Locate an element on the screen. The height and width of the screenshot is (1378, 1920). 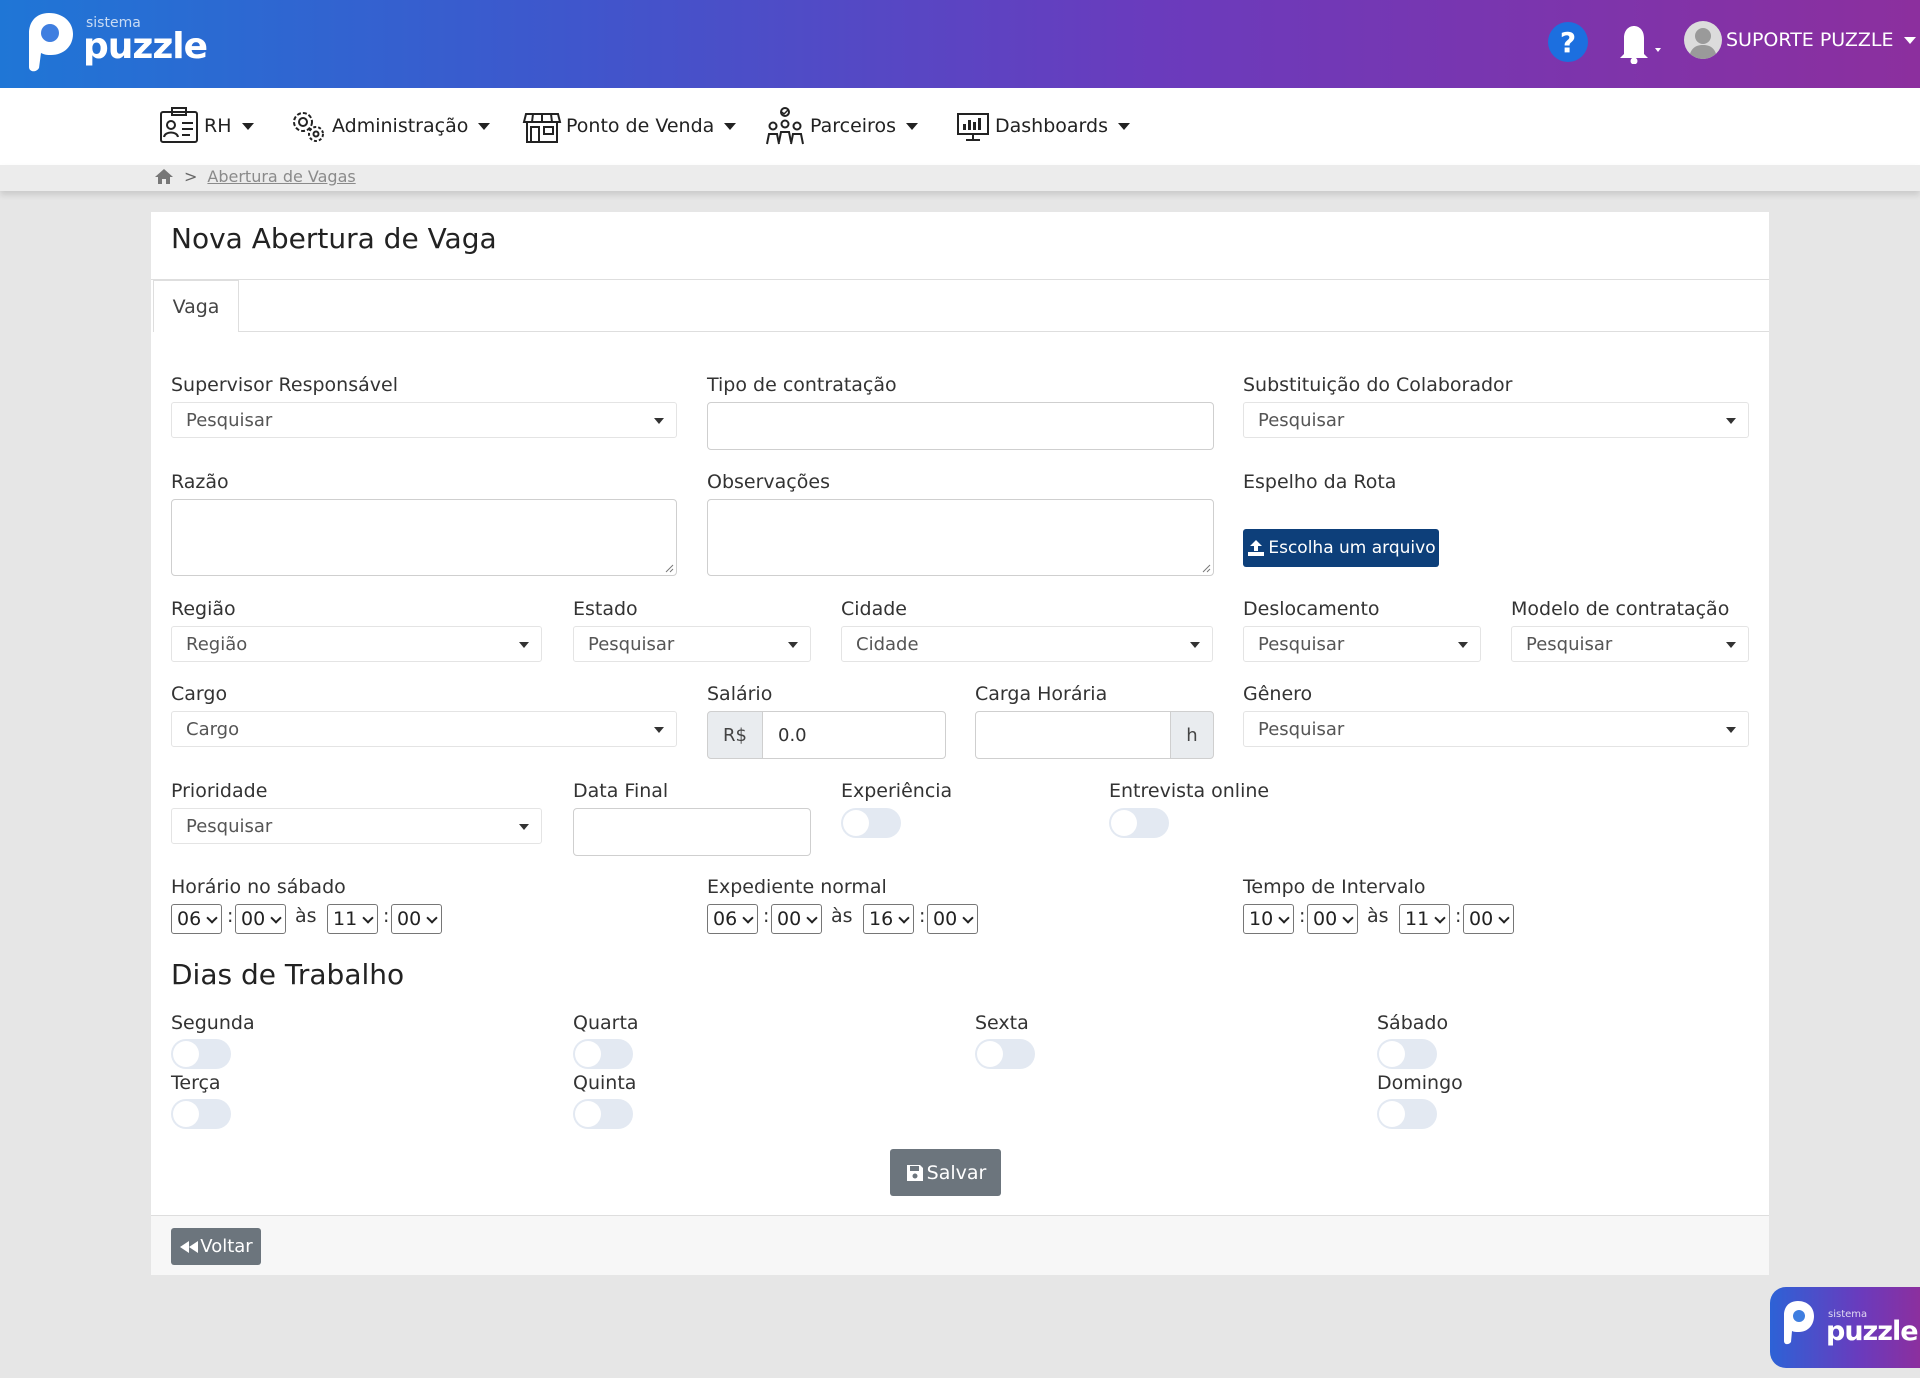
cargo-select: Cargo is located at coordinates (424, 729).